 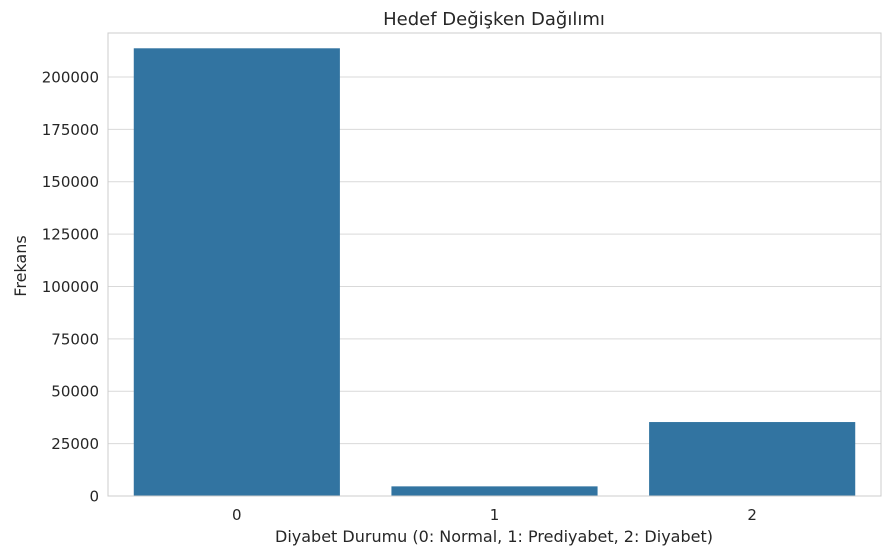 What do you see at coordinates (70, 77) in the screenshot?
I see `y-tick-label: 200000` at bounding box center [70, 77].